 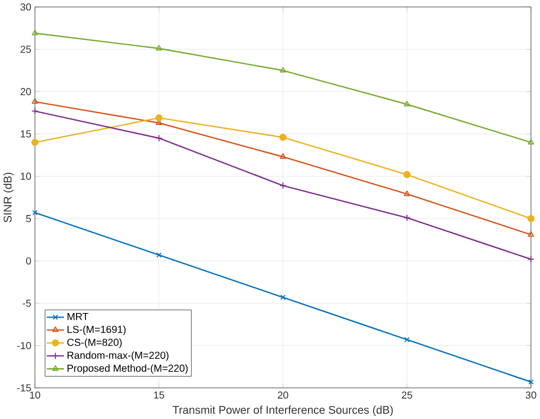 What do you see at coordinates (28, 260) in the screenshot?
I see `y-tick-label: 0` at bounding box center [28, 260].